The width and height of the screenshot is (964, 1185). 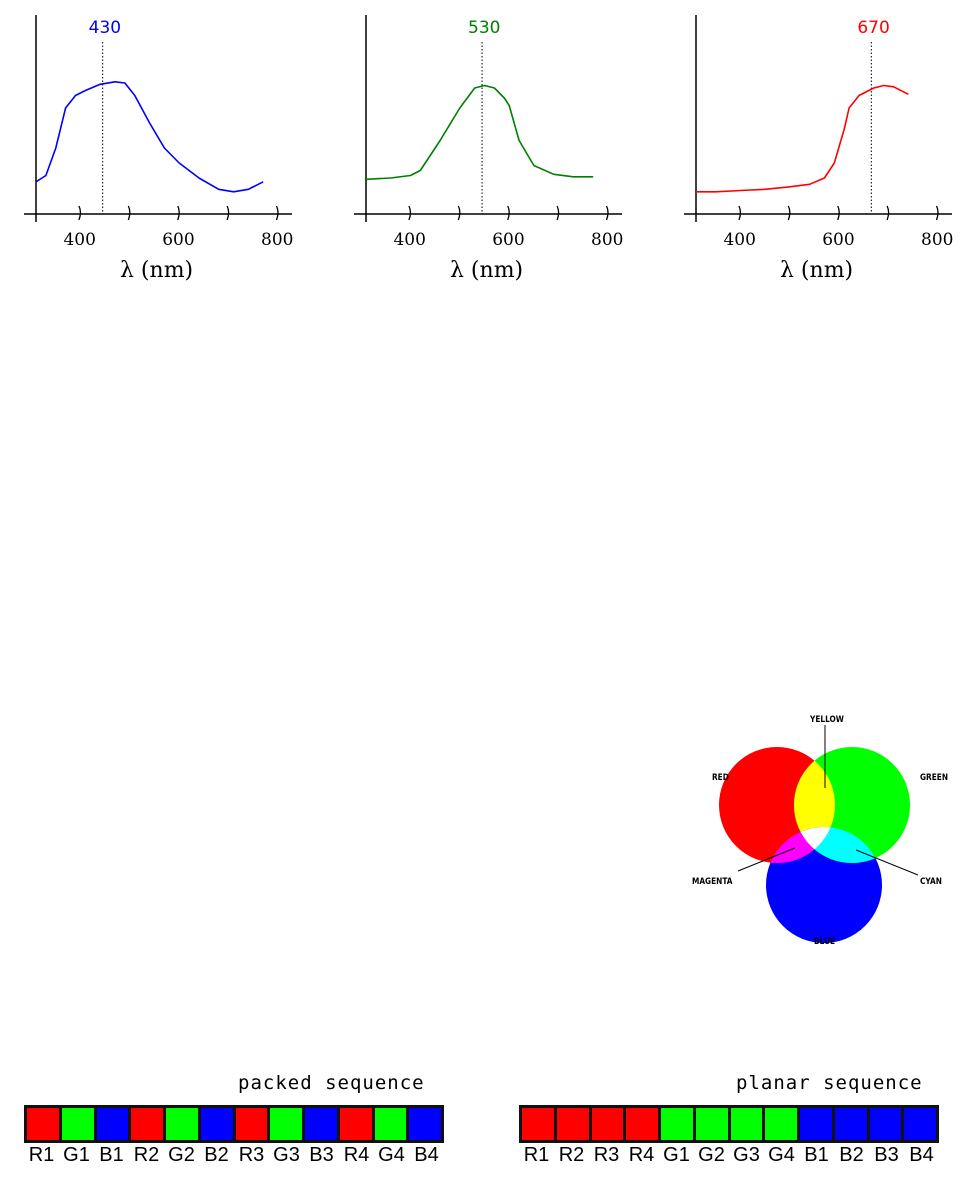 I want to click on label-cyan: CYAN, so click(x=931, y=882).